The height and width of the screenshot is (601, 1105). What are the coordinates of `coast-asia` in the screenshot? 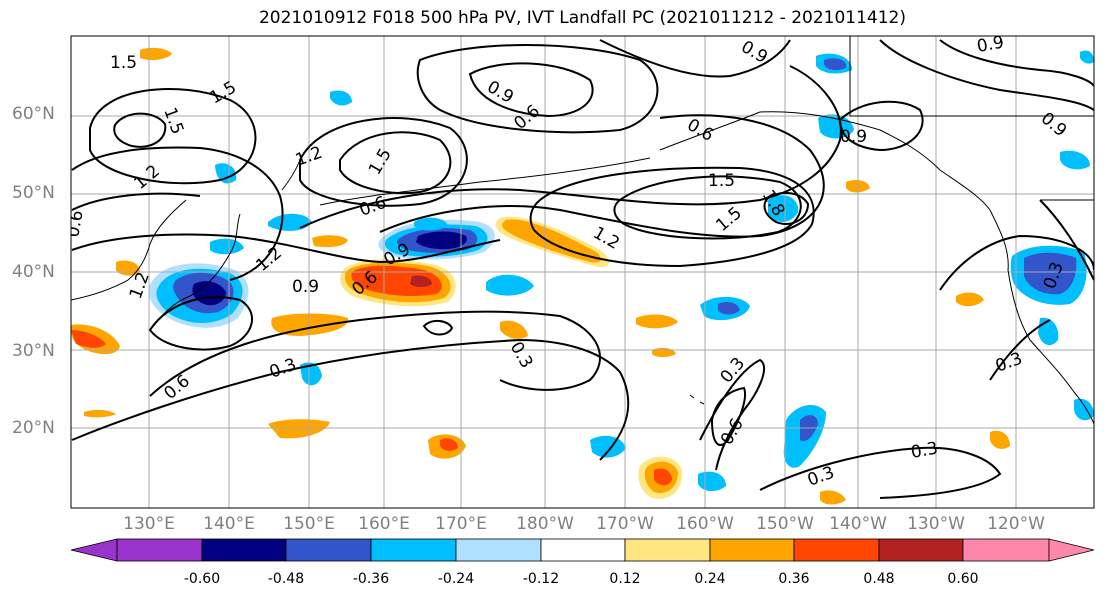 It's located at (129, 250).